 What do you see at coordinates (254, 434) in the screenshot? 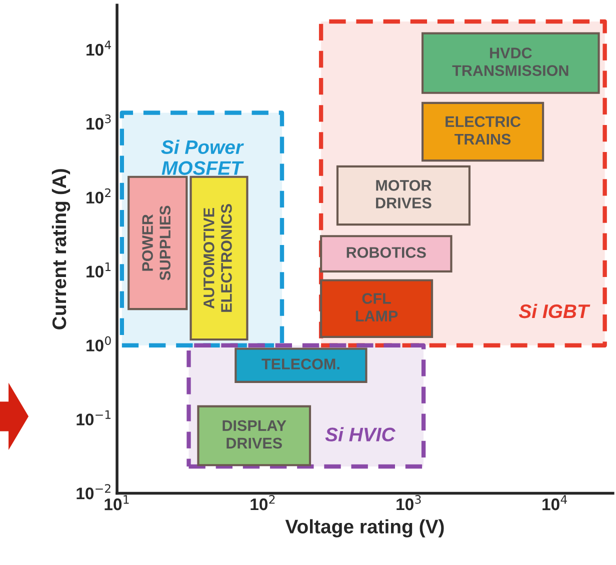
I see `series-label: DISPLAY DRIVES` at bounding box center [254, 434].